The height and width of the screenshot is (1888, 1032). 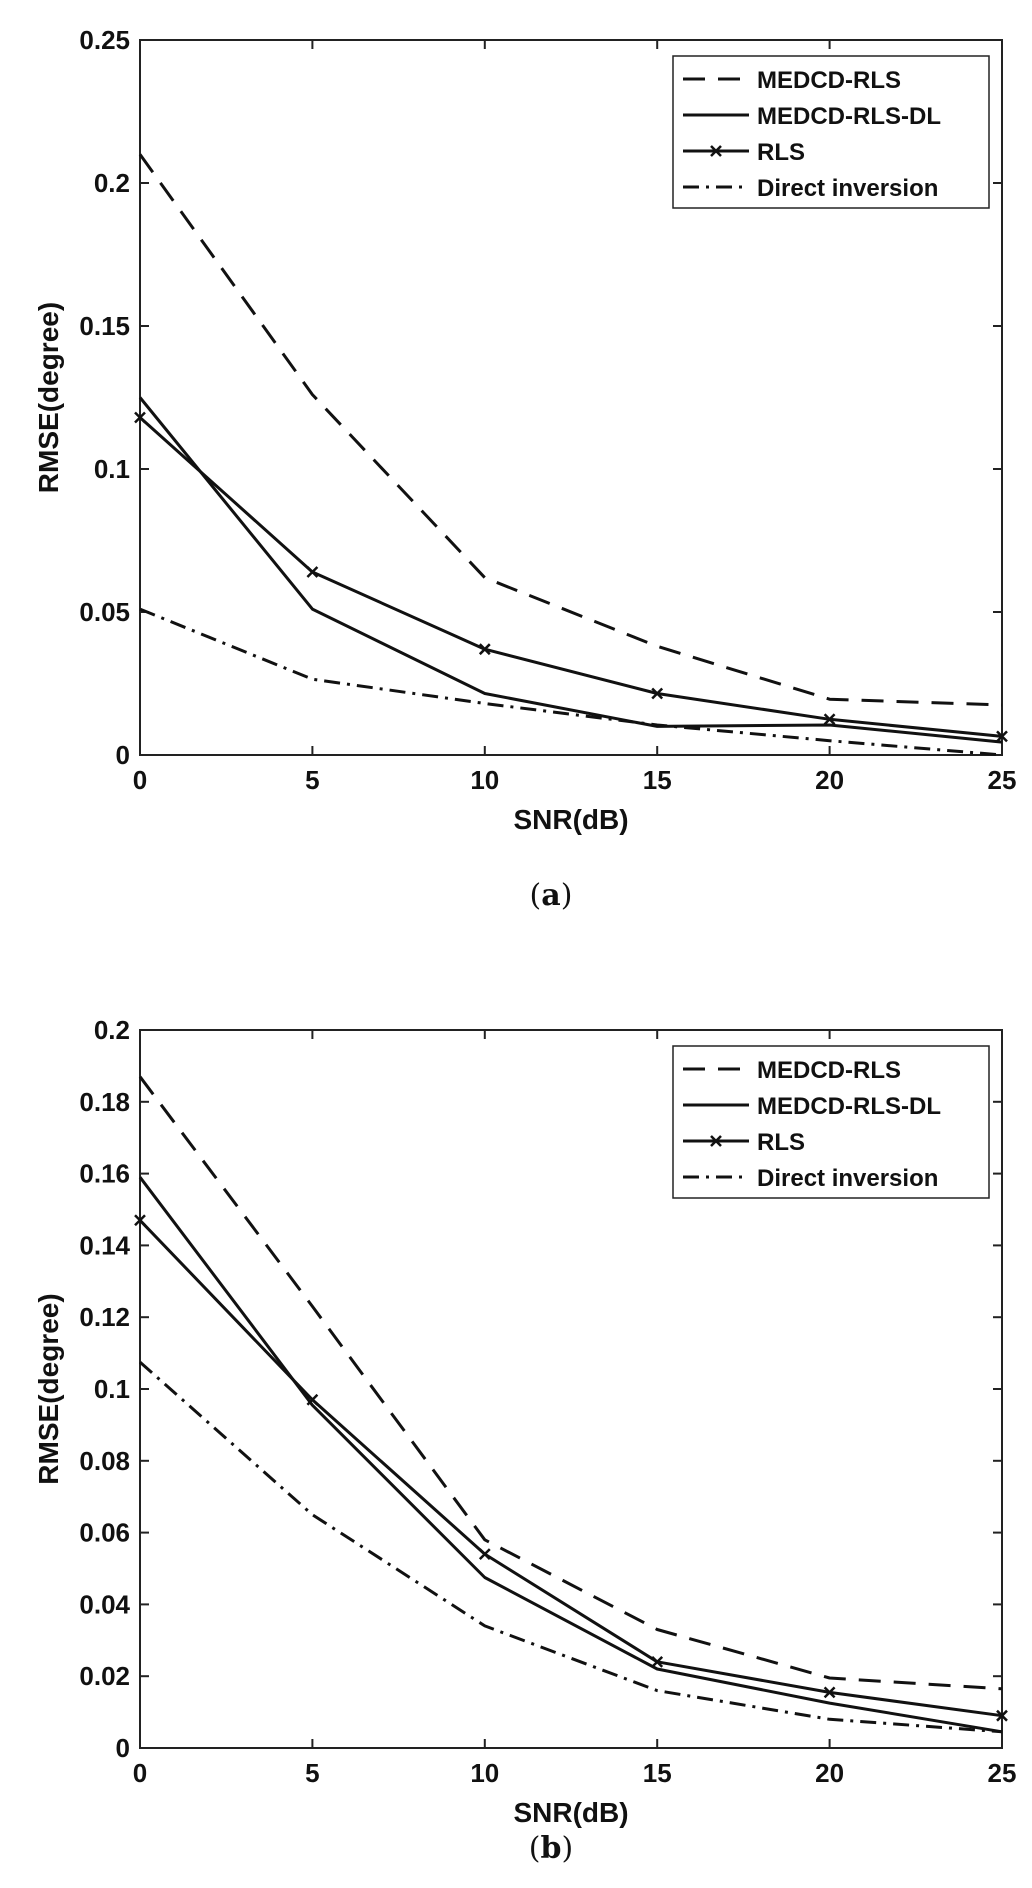 I want to click on panel-caption: (b), so click(x=551, y=1848).